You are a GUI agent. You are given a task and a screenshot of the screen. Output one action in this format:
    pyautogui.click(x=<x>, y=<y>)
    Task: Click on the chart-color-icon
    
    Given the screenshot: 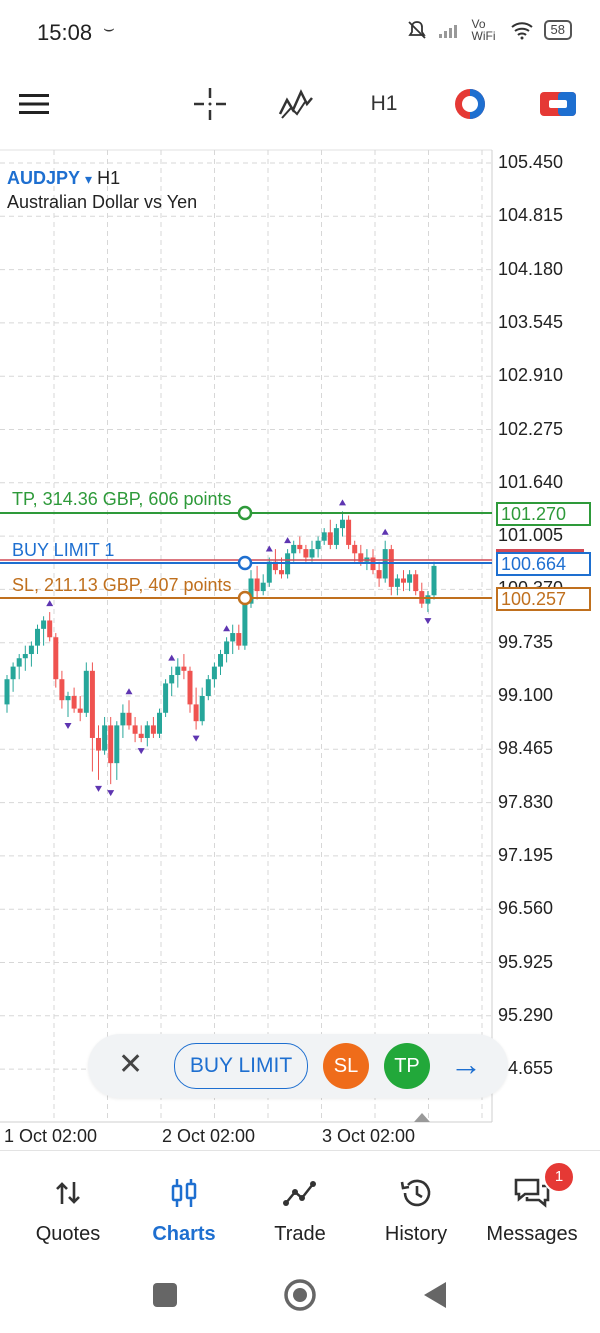 What is the action you would take?
    pyautogui.click(x=470, y=104)
    